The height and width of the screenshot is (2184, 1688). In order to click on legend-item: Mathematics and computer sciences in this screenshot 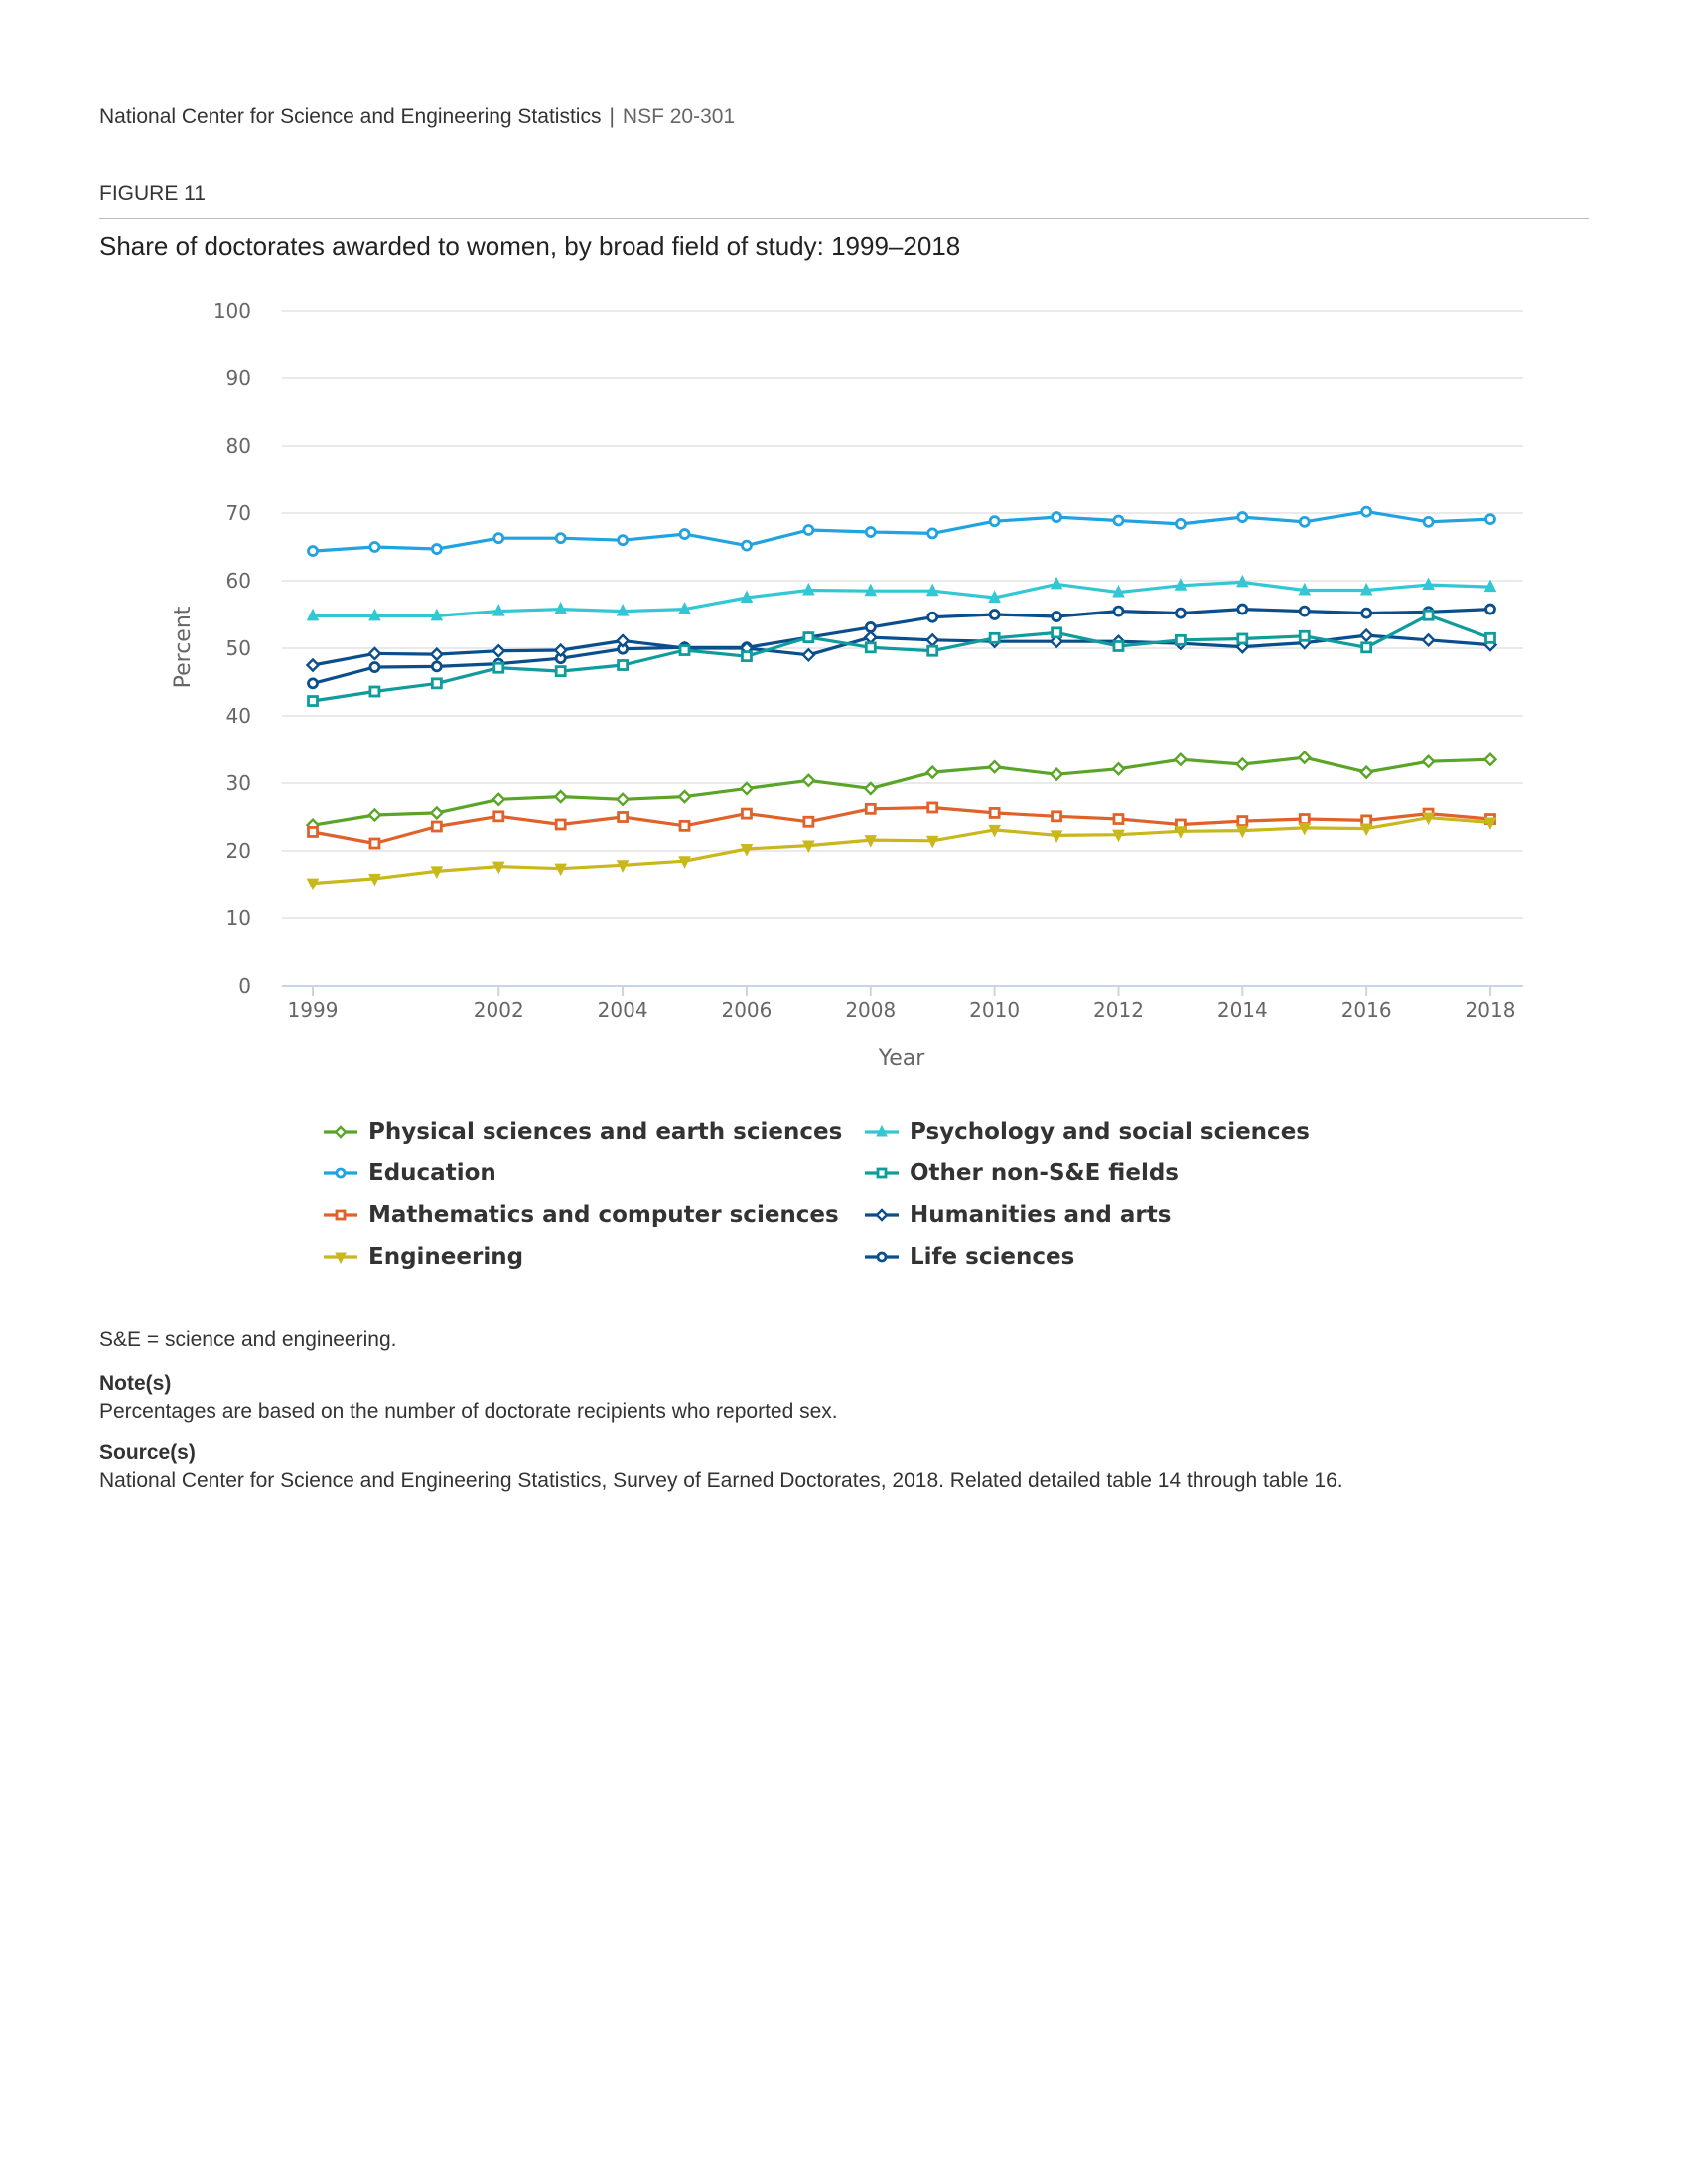, I will do `click(593, 1215)`.